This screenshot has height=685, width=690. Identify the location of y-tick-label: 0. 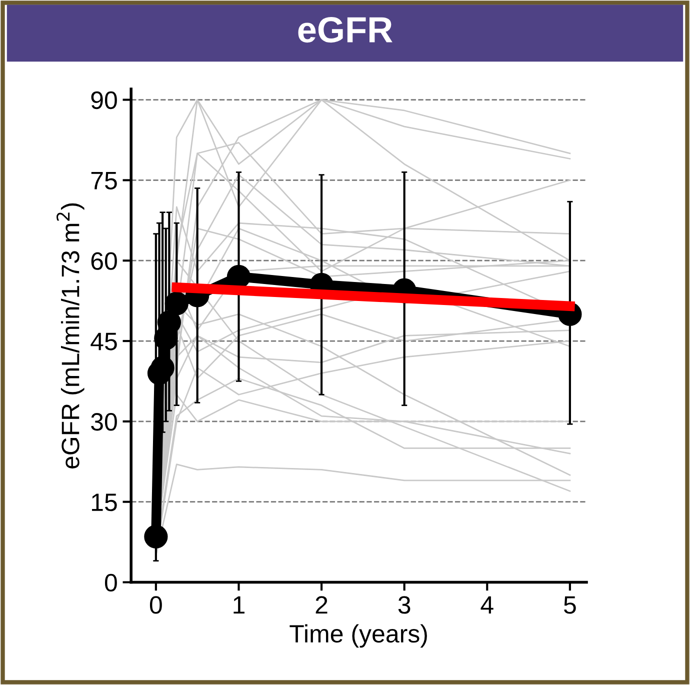
(110, 583).